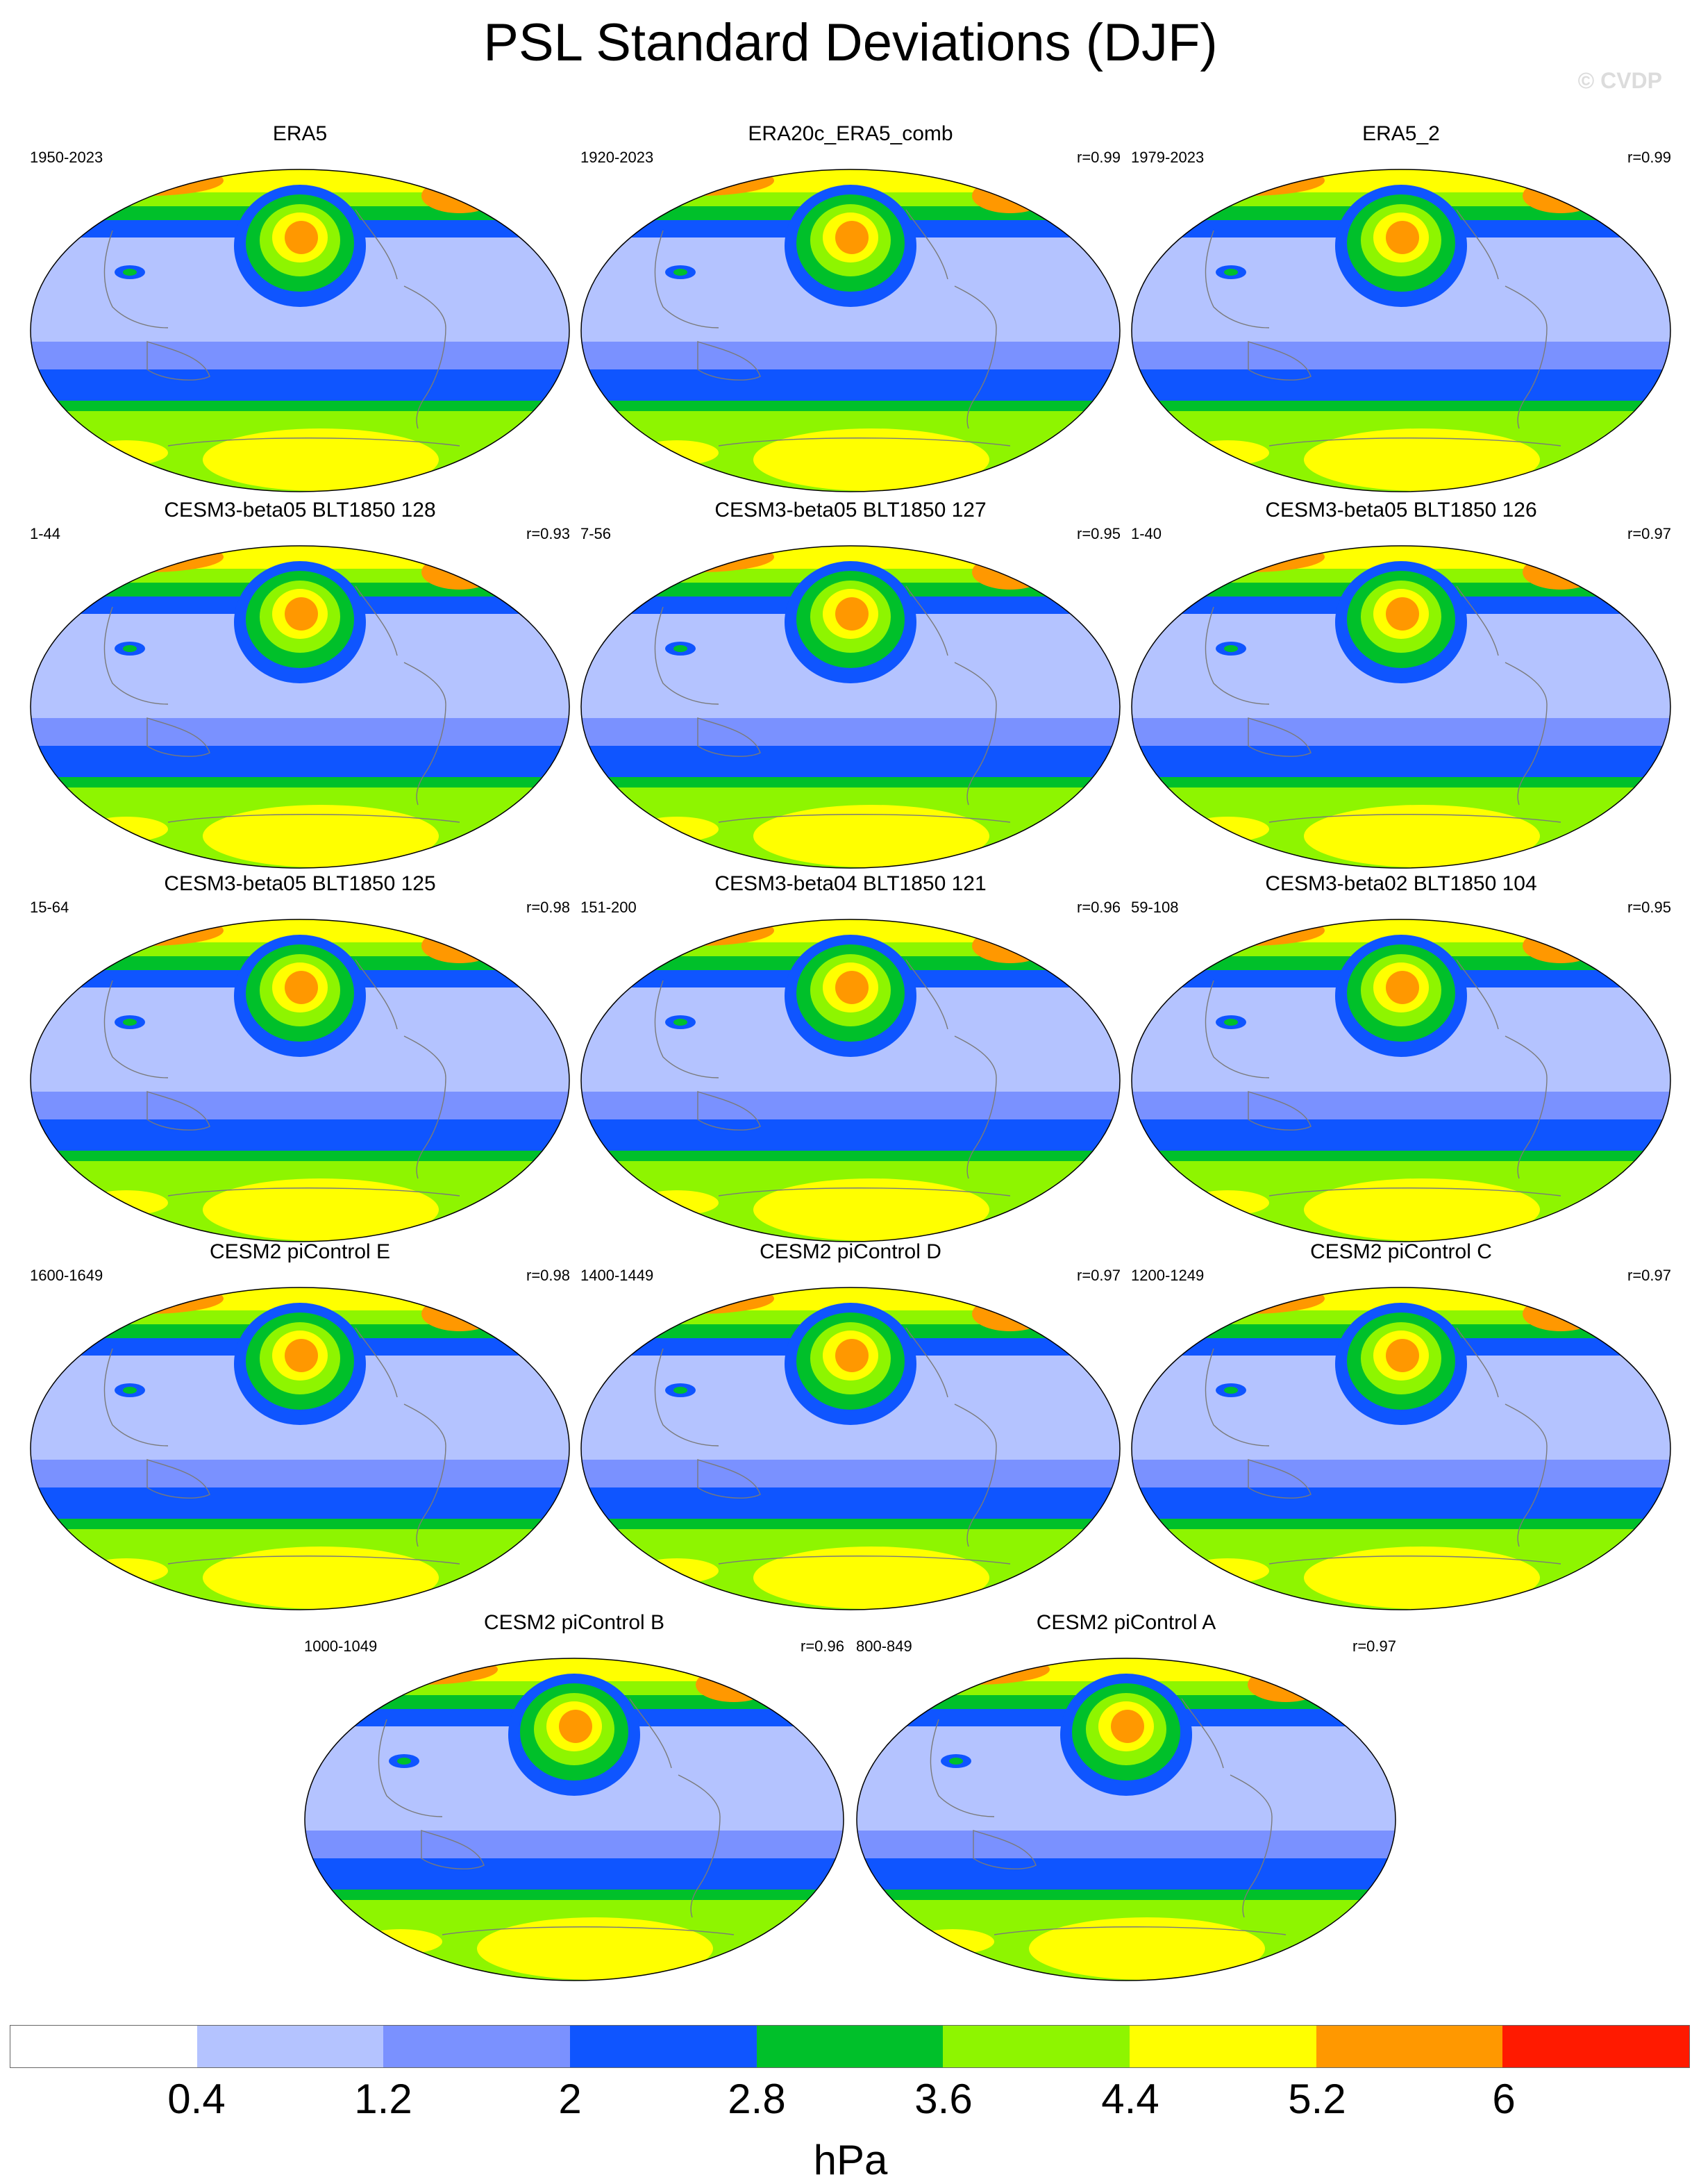 The image size is (1701, 2184). I want to click on colorbar-tick-label: 1.2, so click(383, 2099).